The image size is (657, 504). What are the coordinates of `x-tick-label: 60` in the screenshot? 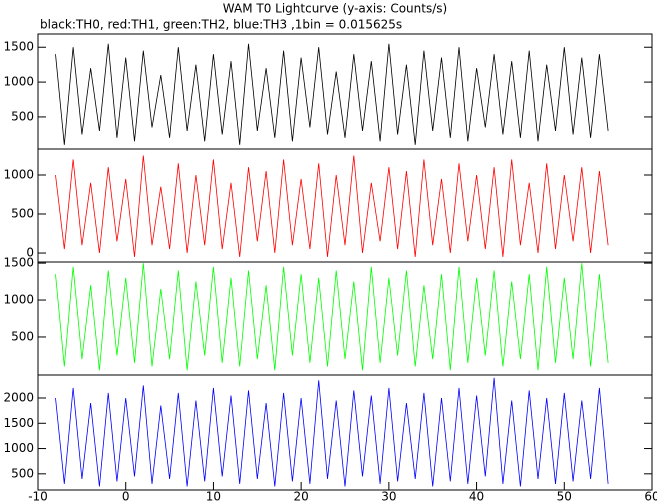 It's located at (650, 497).